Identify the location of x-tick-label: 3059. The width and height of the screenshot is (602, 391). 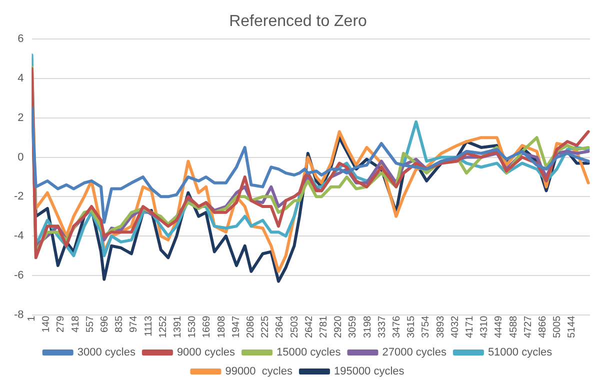
(353, 326).